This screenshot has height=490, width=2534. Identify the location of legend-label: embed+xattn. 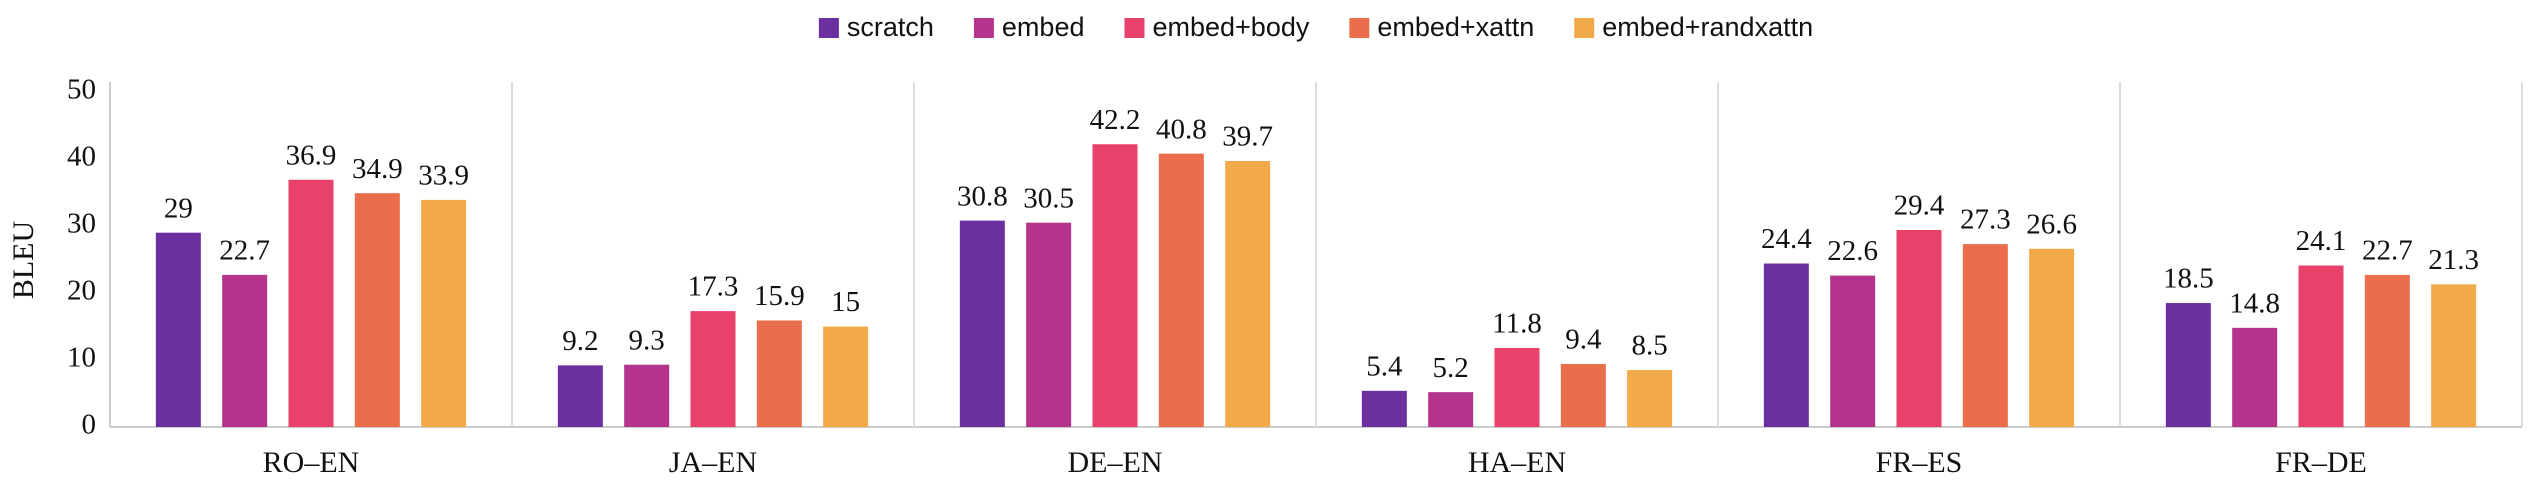
(1455, 27).